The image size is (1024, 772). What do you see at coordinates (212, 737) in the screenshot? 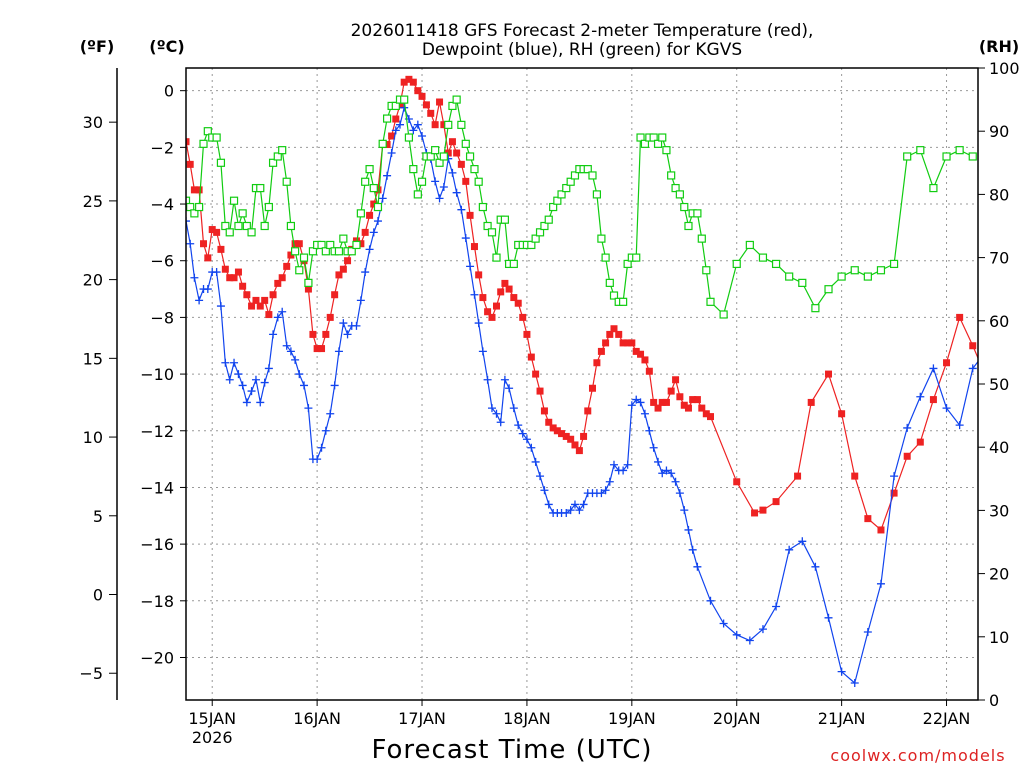
I see `x-tick-year-label: 2026` at bounding box center [212, 737].